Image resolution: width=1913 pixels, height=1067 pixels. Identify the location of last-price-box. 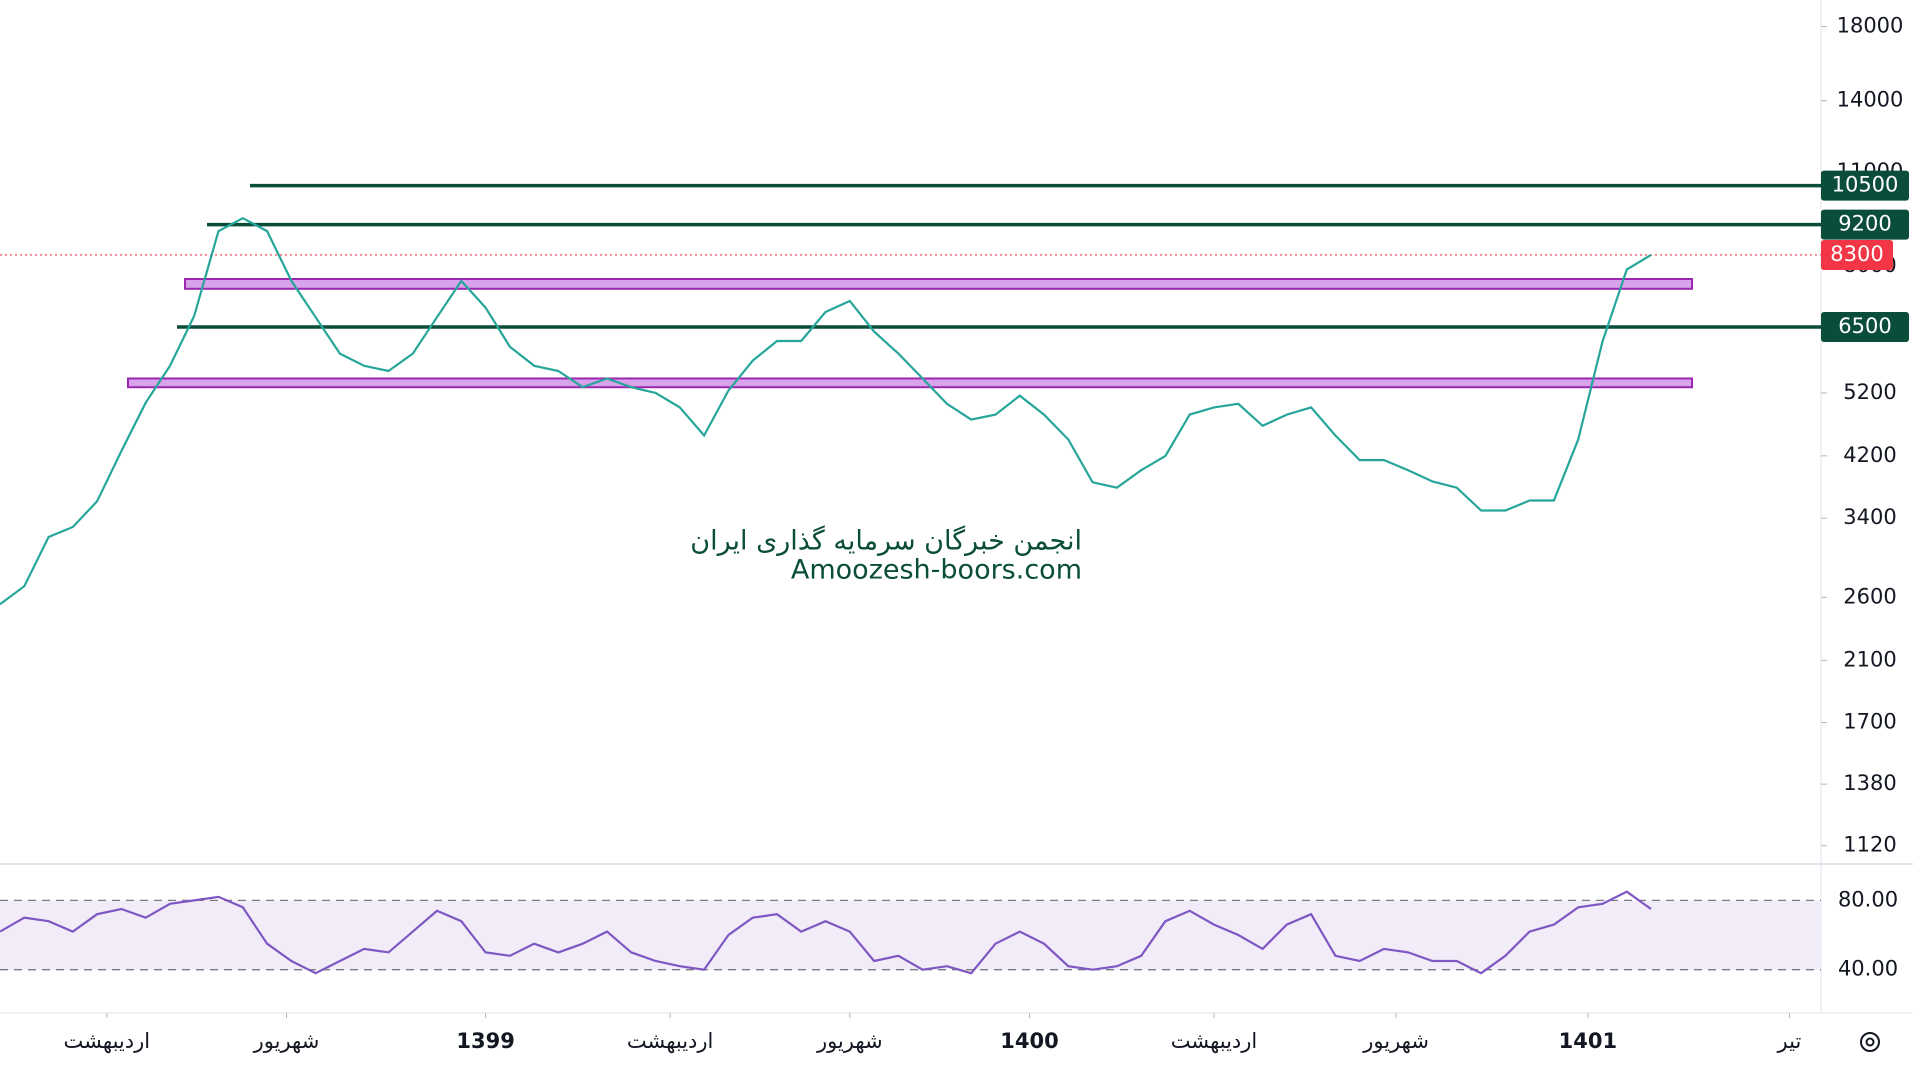
(1857, 254).